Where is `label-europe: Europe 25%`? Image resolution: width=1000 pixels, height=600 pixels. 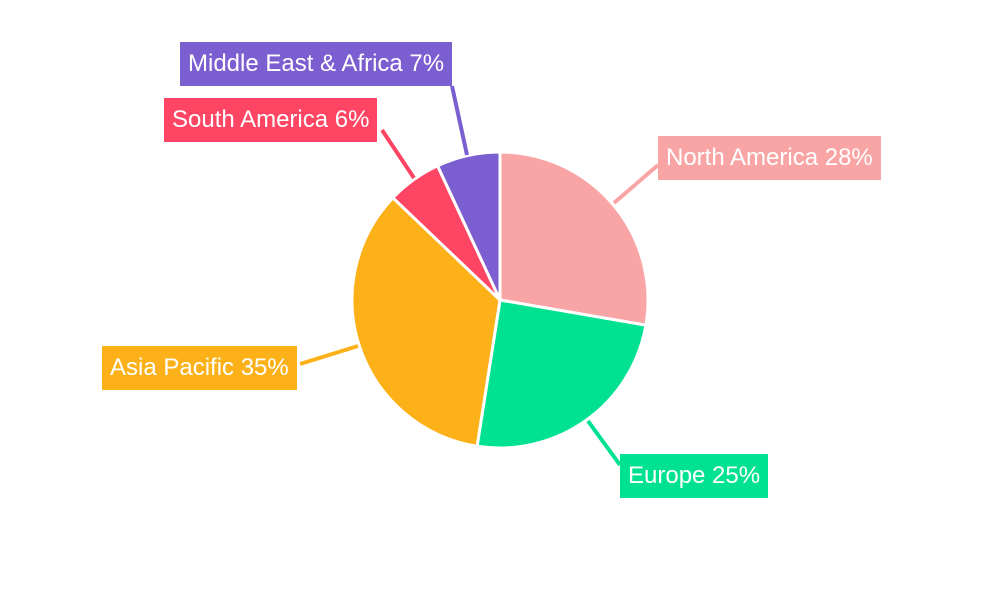 label-europe: Europe 25% is located at coordinates (694, 476).